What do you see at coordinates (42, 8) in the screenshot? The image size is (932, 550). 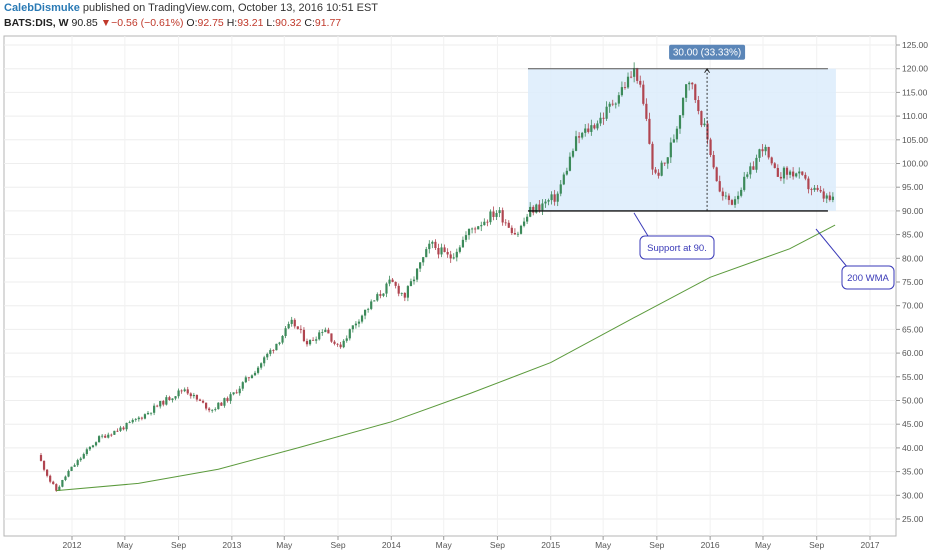 I see `author-link: CalebDismuke` at bounding box center [42, 8].